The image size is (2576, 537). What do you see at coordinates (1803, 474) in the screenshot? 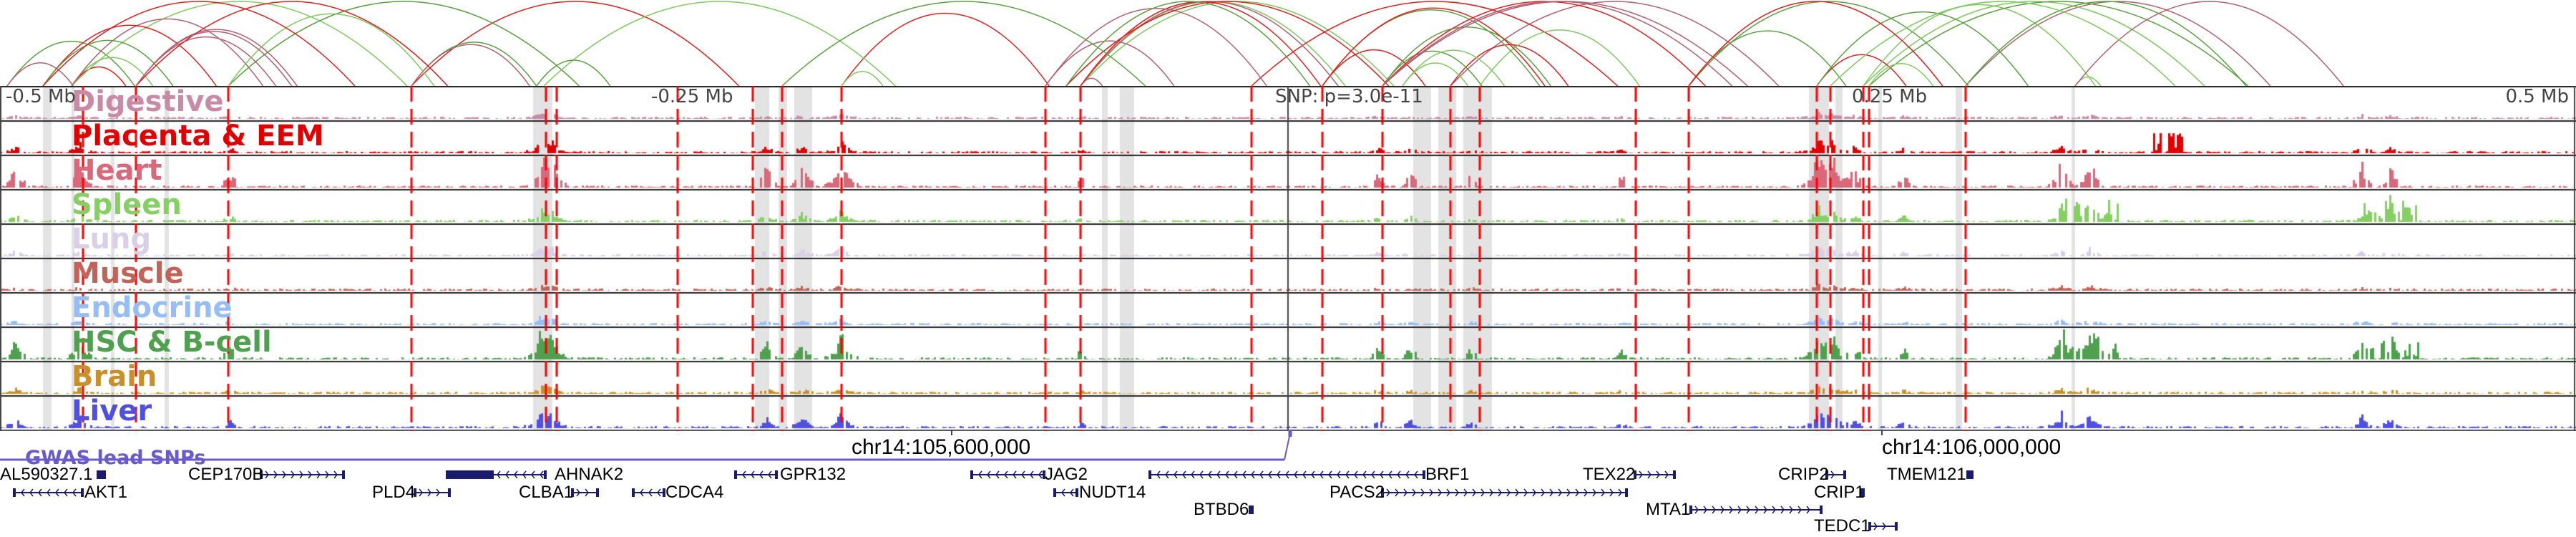
I see `gene-label-crip2: CRIP2` at bounding box center [1803, 474].